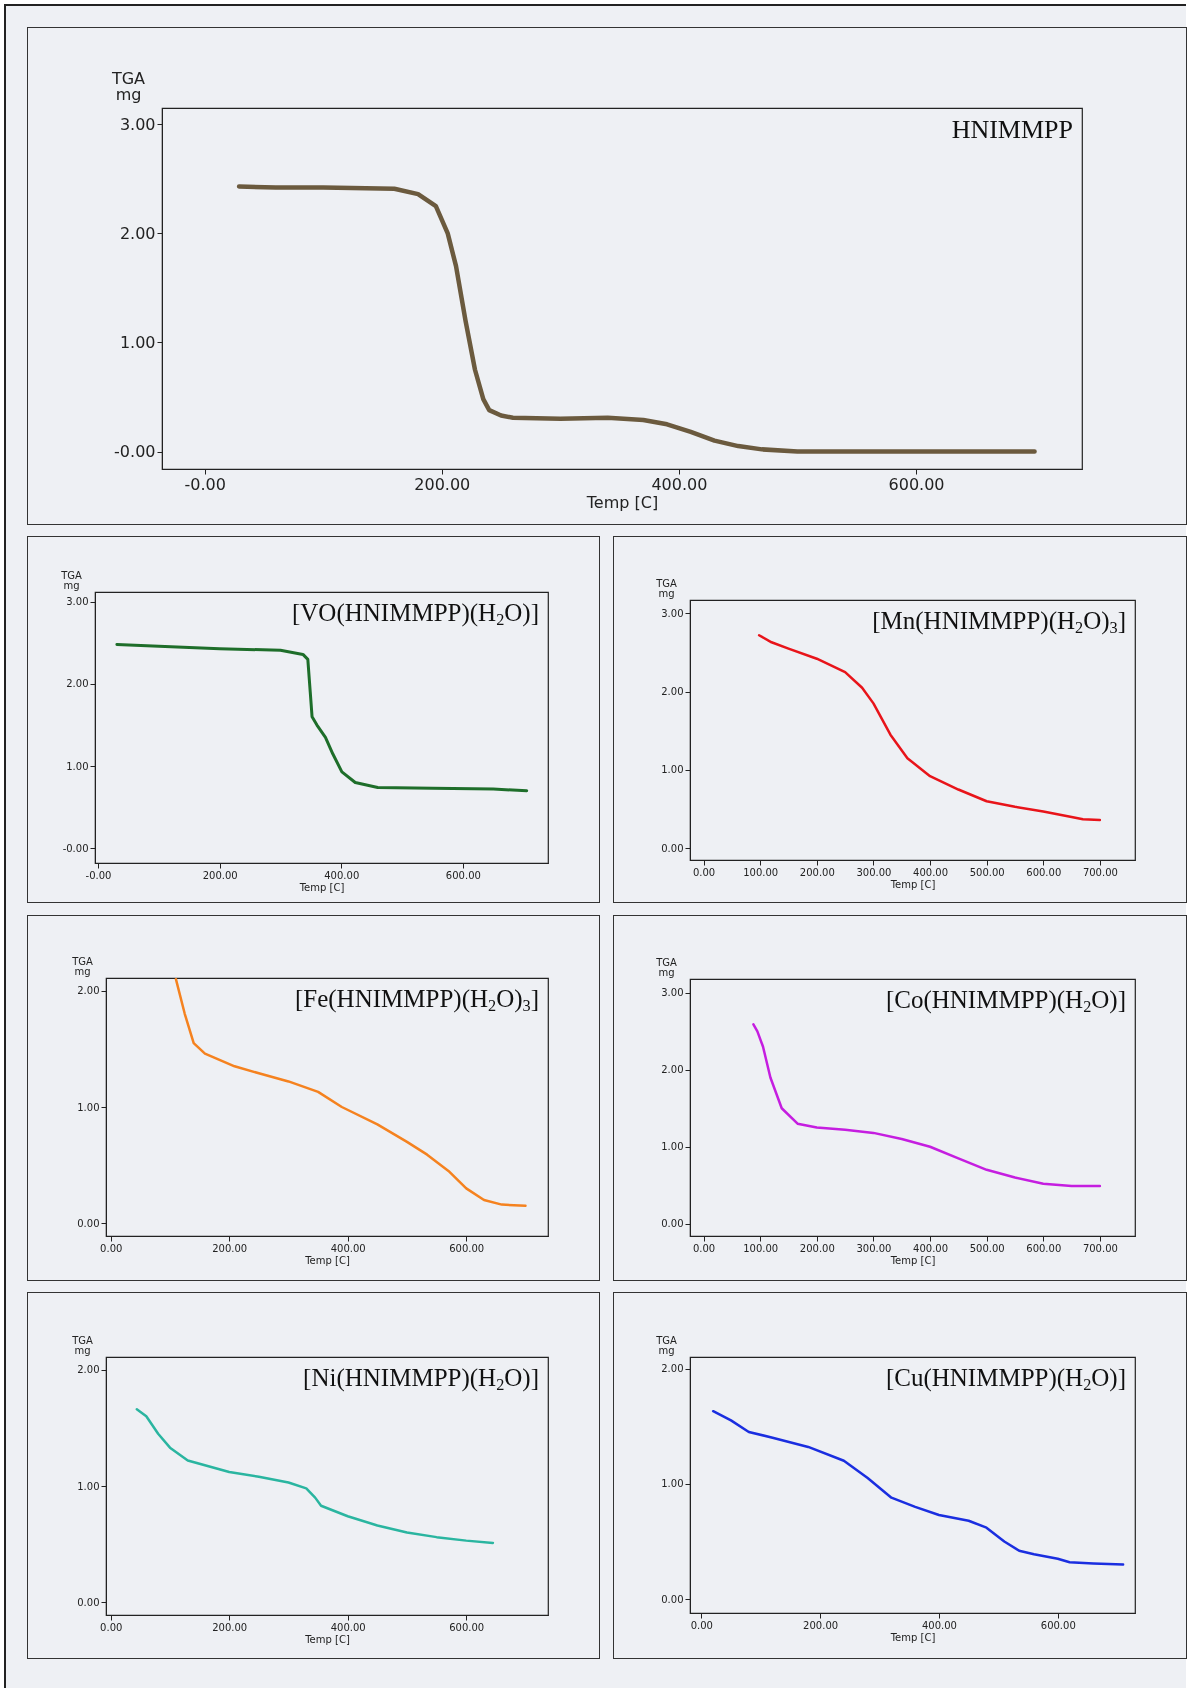  Describe the element at coordinates (999, 623) in the screenshot. I see `chart-title: [Mn(HNIMMPP)(H$_{2}$O)$_{3}$]` at that location.